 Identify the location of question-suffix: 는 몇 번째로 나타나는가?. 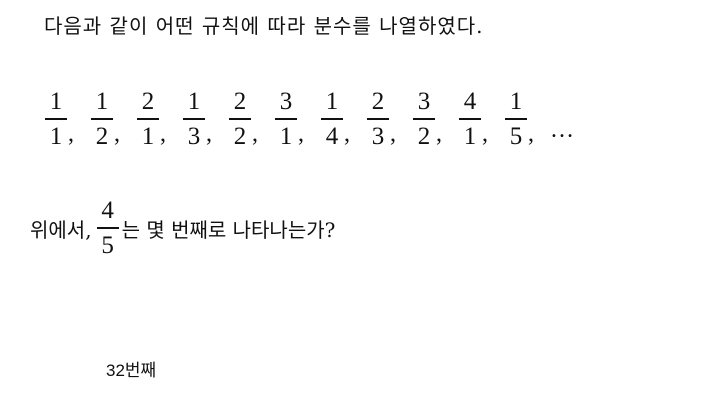
(228, 229).